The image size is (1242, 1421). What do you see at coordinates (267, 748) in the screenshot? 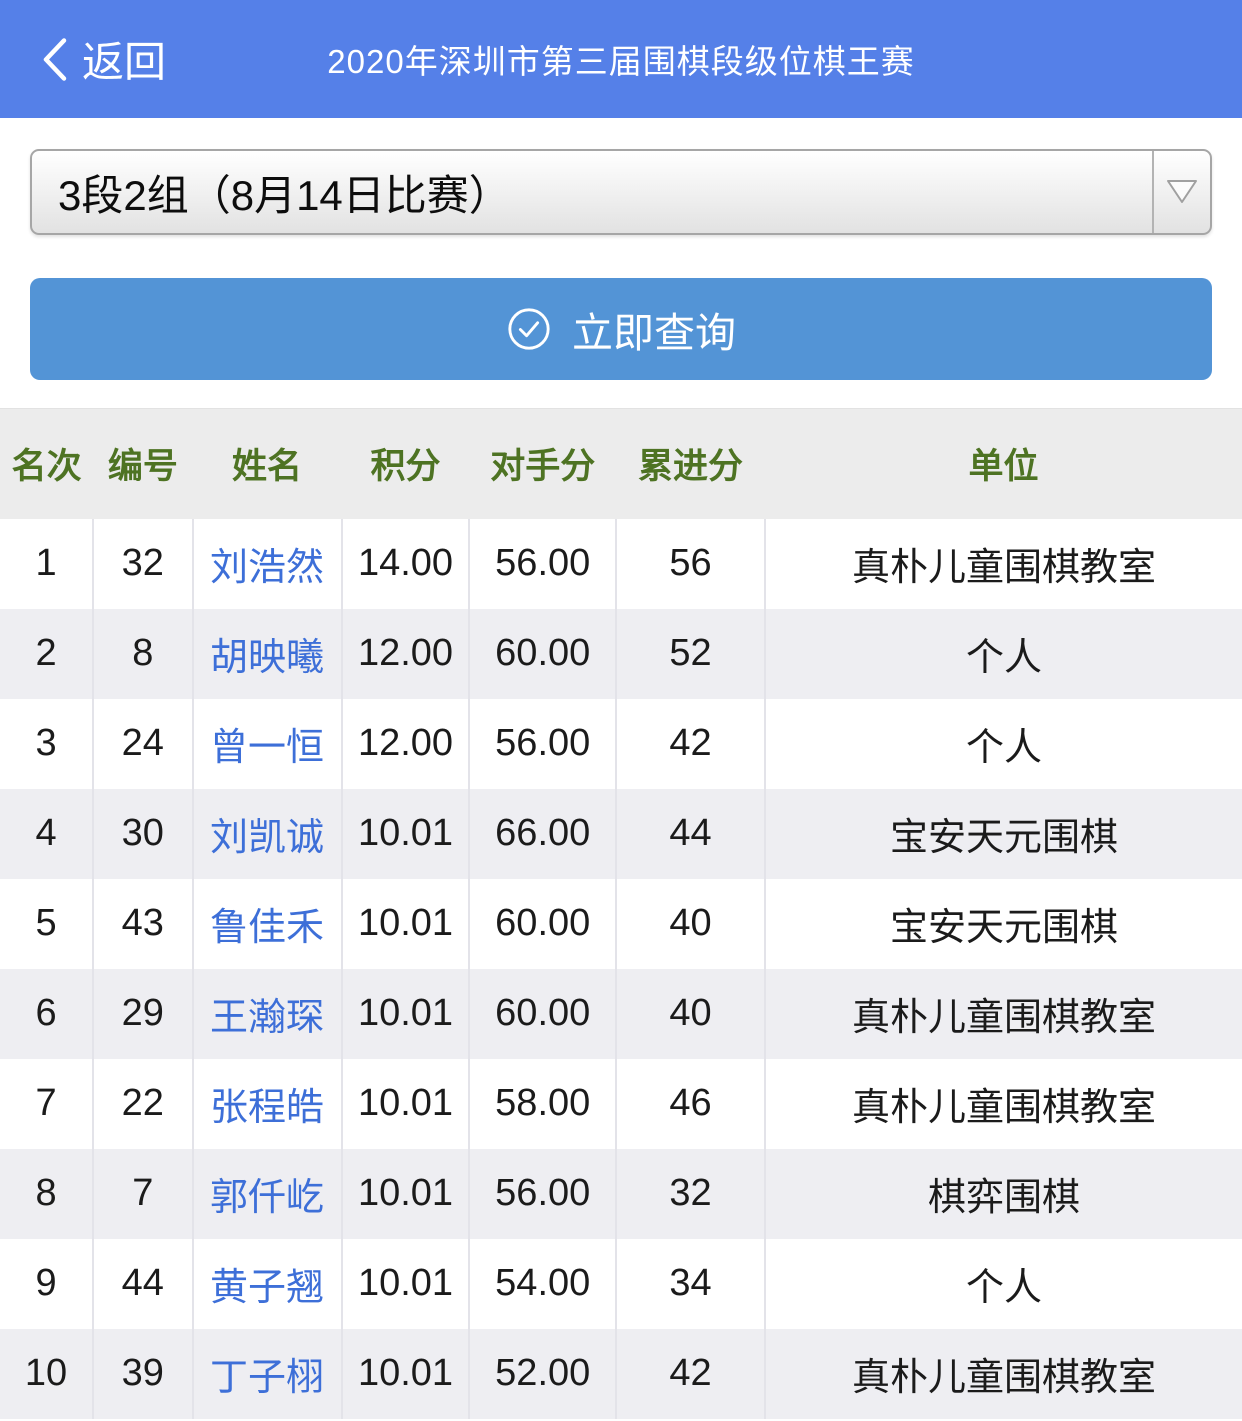
I see `player-name-link: 曾一恒` at bounding box center [267, 748].